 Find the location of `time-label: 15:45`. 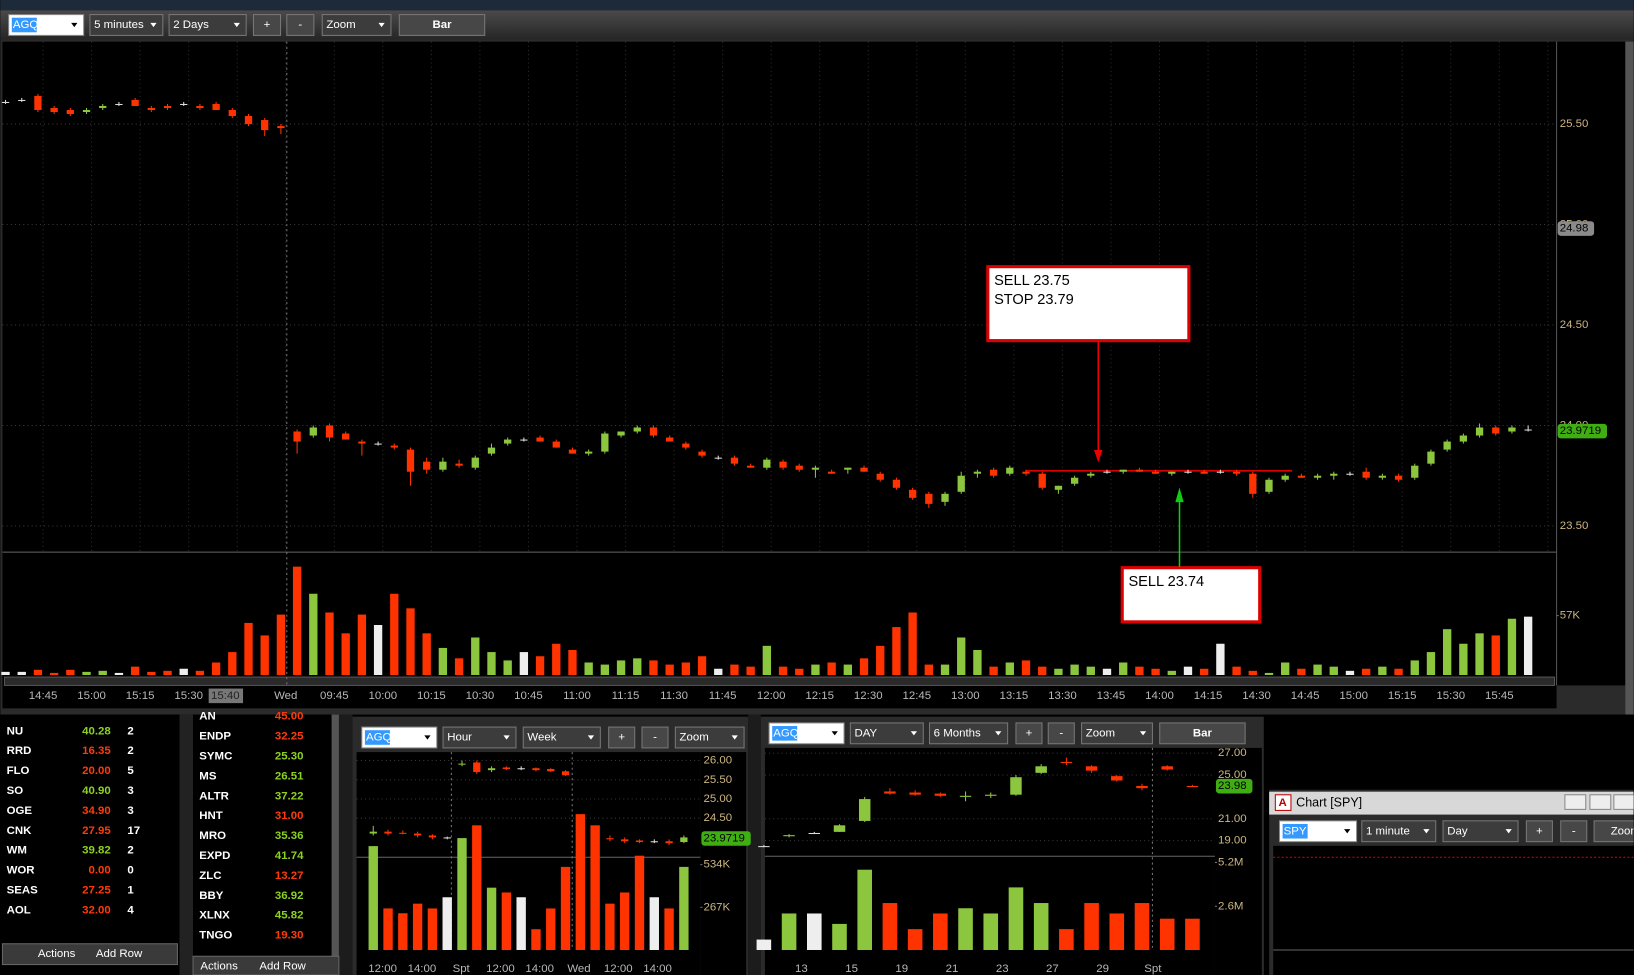

time-label: 15:45 is located at coordinates (1499, 696).